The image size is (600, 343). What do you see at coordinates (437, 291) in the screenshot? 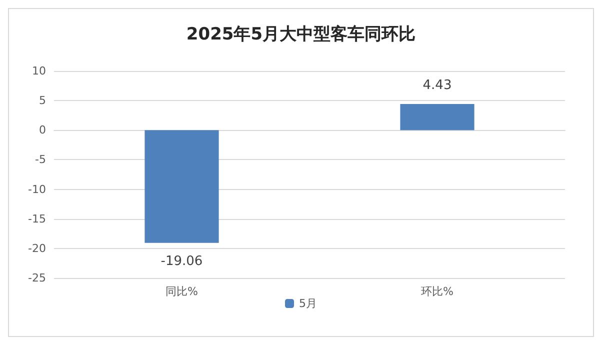
I see `x-tick-label: 环比%` at bounding box center [437, 291].